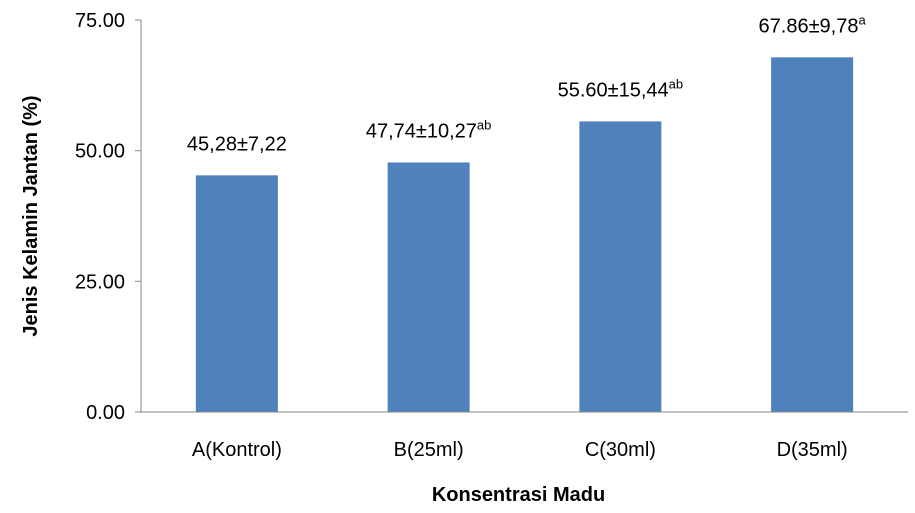  Describe the element at coordinates (812, 450) in the screenshot. I see `x-category-label: D(35ml)` at that location.